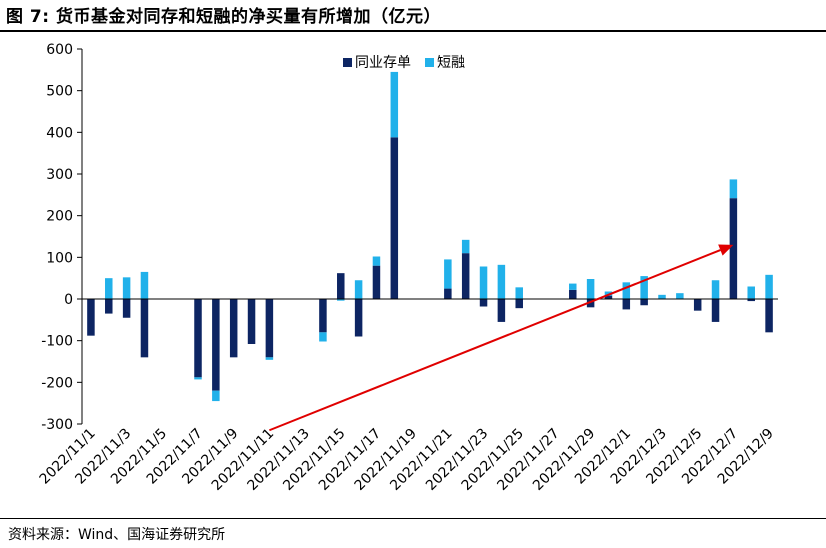  Describe the element at coordinates (429, 62) in the screenshot. I see `legend-swatch-cp` at that location.